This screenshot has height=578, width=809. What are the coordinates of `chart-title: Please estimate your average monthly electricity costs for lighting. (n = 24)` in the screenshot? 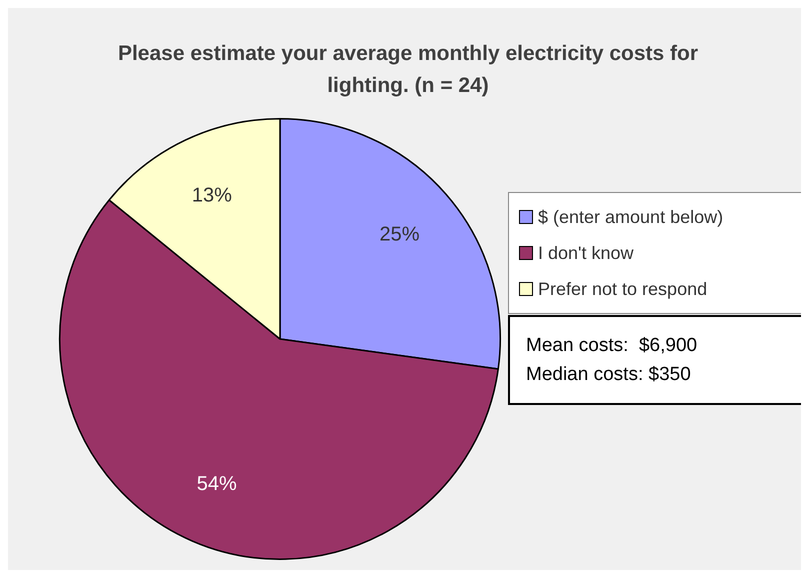 It's located at (408, 70).